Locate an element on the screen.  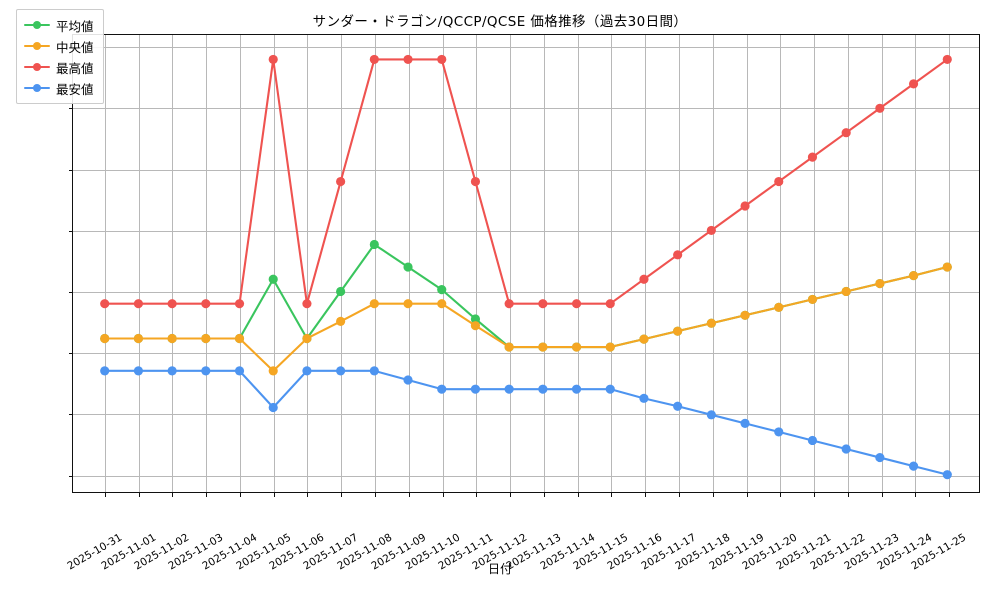
legend-item-1: 平均値 is located at coordinates (59, 25).